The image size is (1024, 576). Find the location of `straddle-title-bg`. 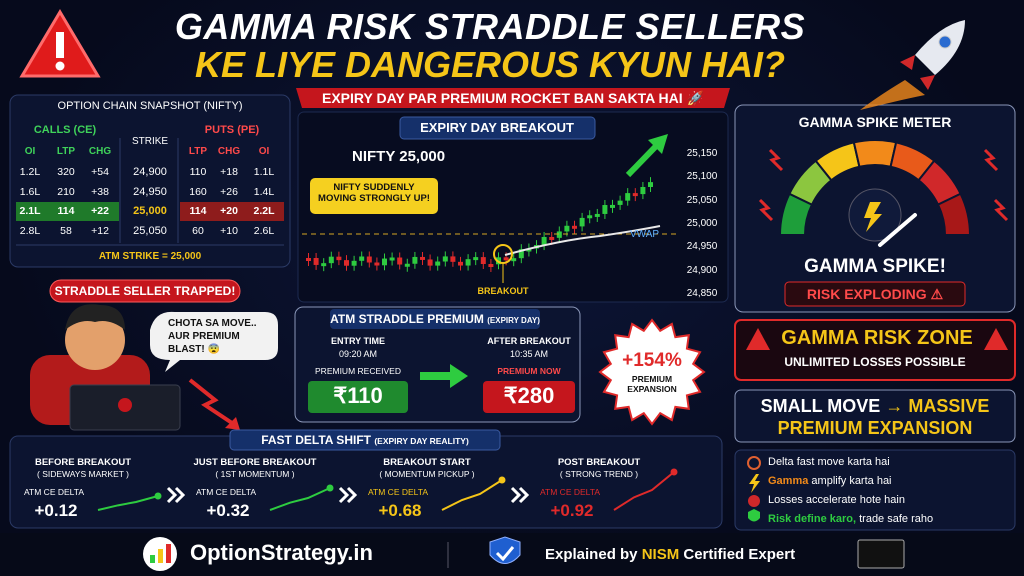

straddle-title-bg is located at coordinates (435, 319).